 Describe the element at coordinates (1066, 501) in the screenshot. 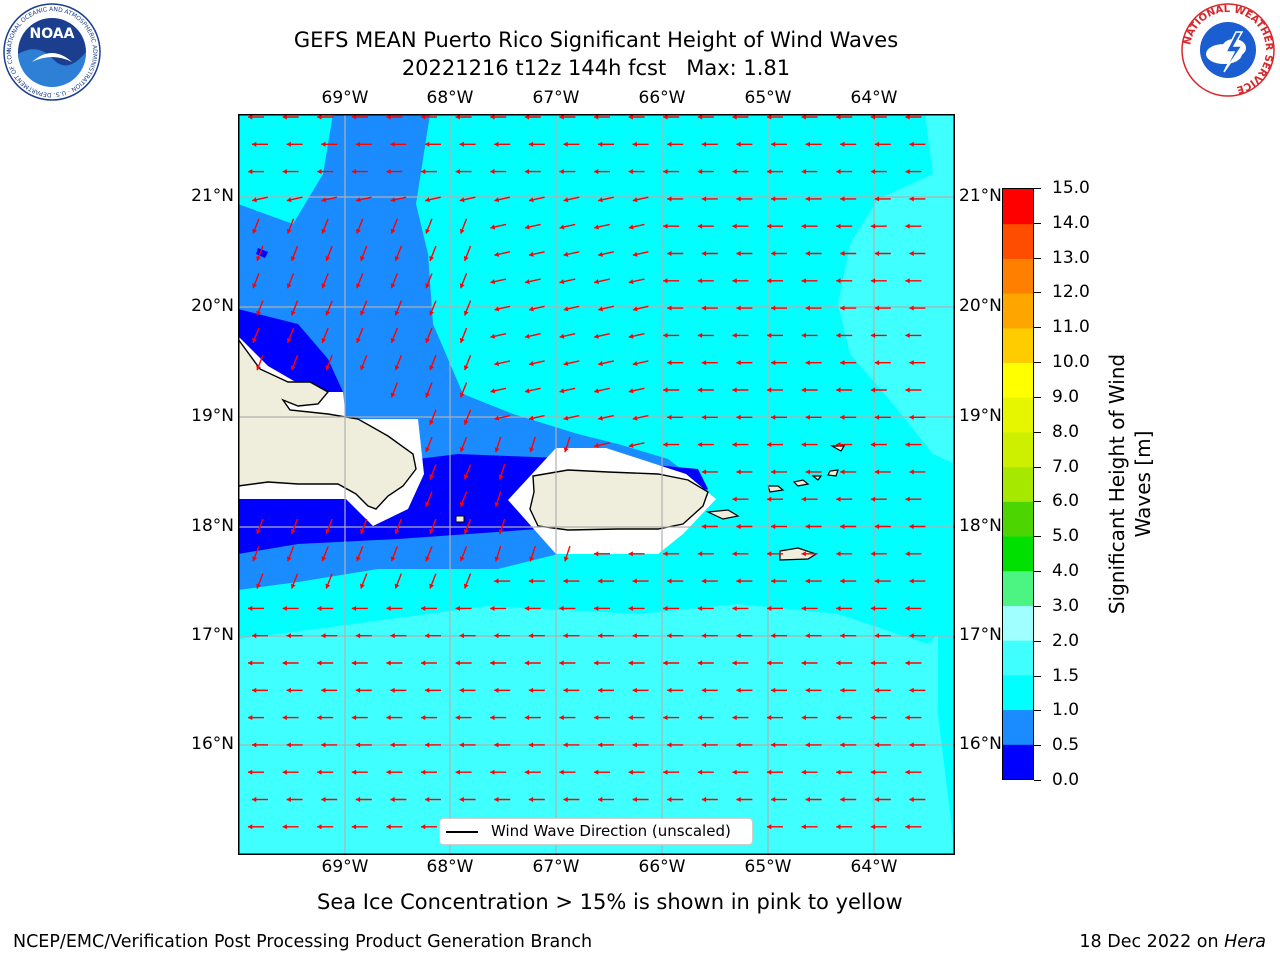

I see `colorbar-tick-label: 6.0` at that location.